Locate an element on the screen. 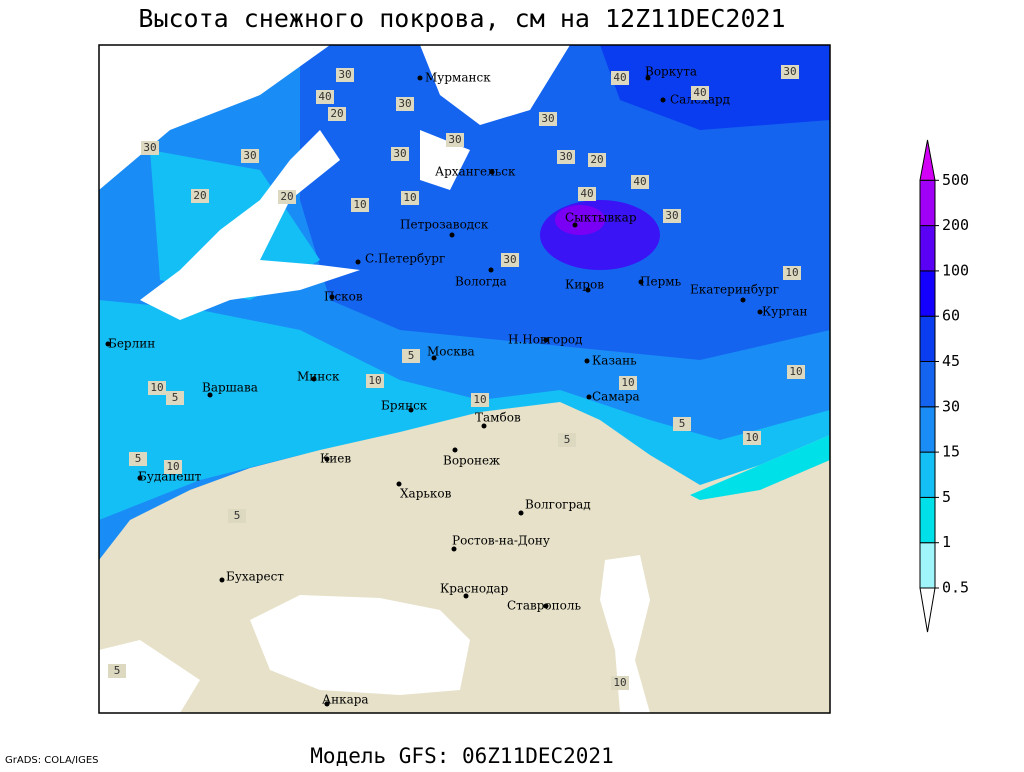  city-label: Бухарест is located at coordinates (255, 577).